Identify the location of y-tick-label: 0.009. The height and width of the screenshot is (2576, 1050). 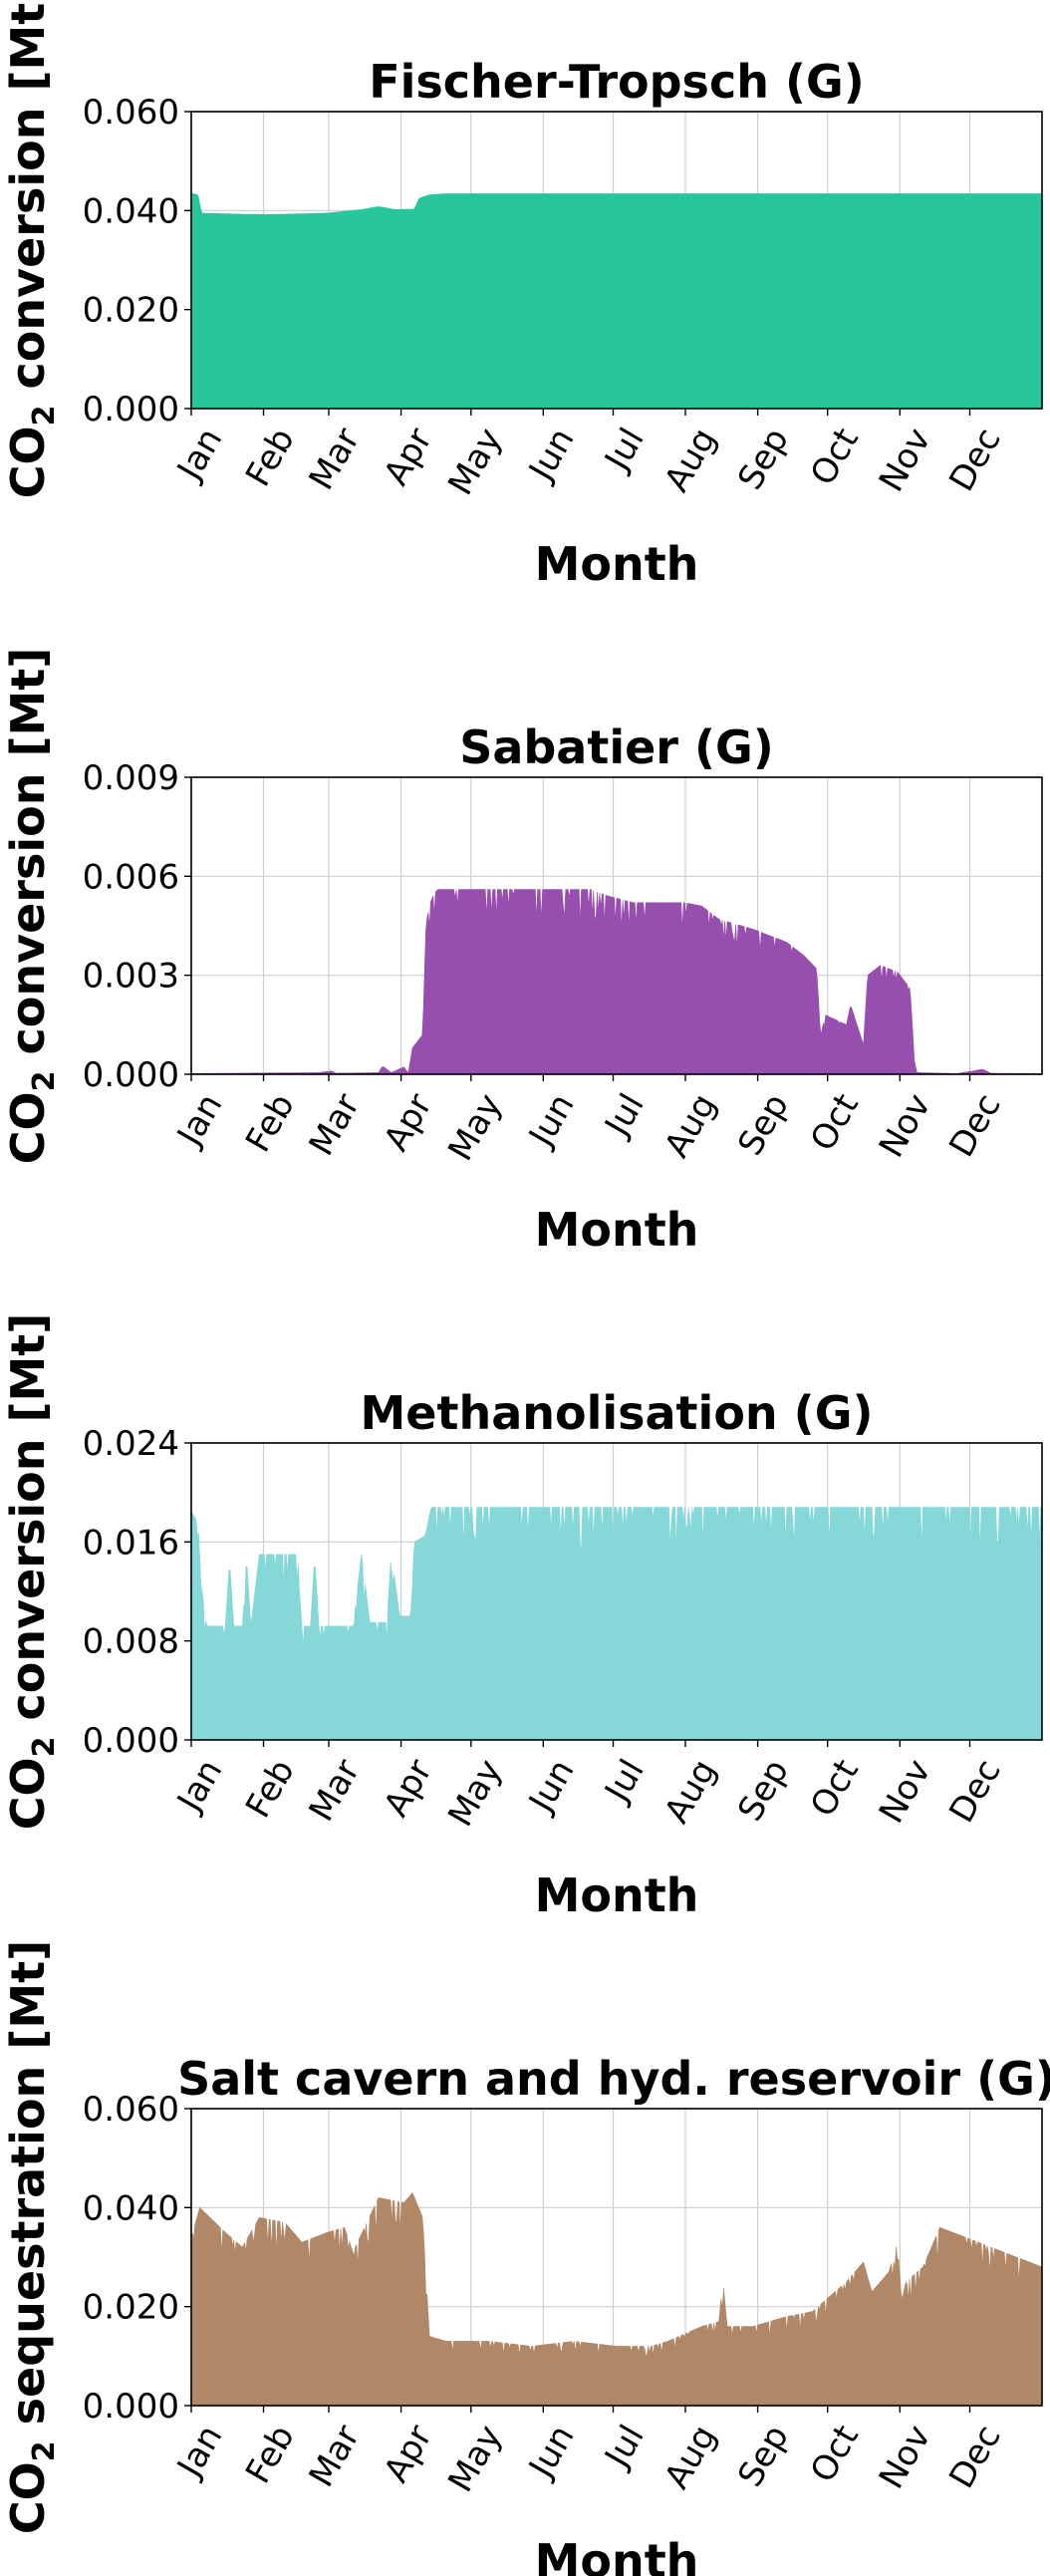
(131, 778).